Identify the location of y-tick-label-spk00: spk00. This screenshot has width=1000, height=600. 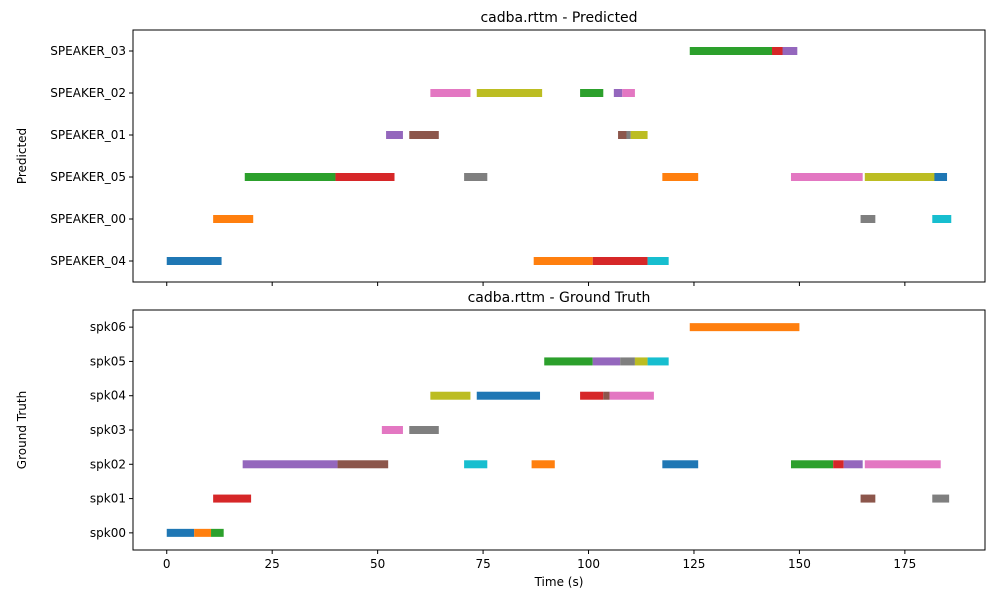
(108, 533).